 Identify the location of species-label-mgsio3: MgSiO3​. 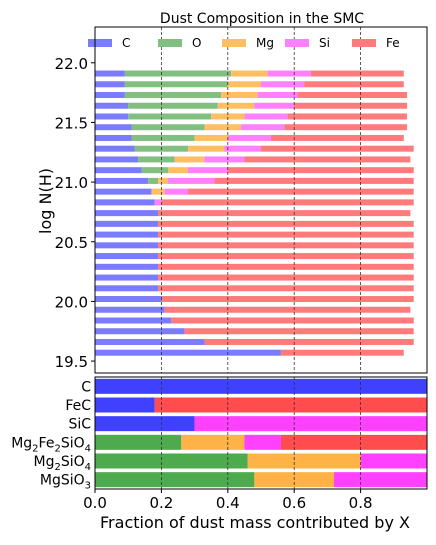
(65, 482).